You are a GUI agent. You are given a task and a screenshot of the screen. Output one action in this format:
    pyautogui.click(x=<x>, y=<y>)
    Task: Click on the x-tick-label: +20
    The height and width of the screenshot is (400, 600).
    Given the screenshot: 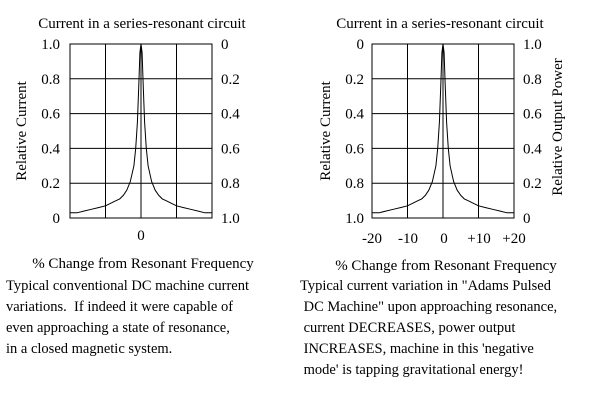 What is the action you would take?
    pyautogui.click(x=513, y=239)
    